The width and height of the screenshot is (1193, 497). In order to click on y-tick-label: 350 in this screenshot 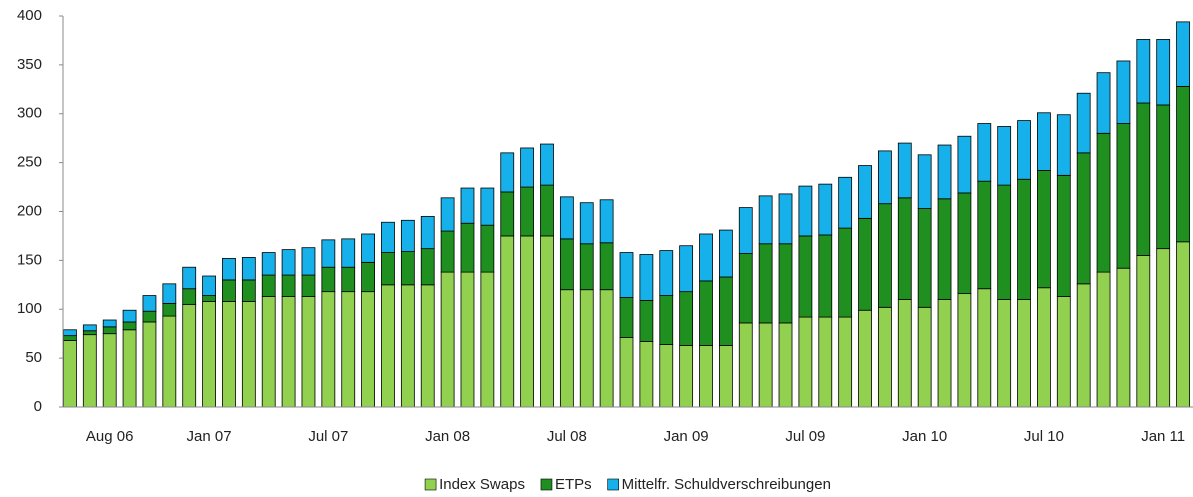, I will do `click(29, 64)`.